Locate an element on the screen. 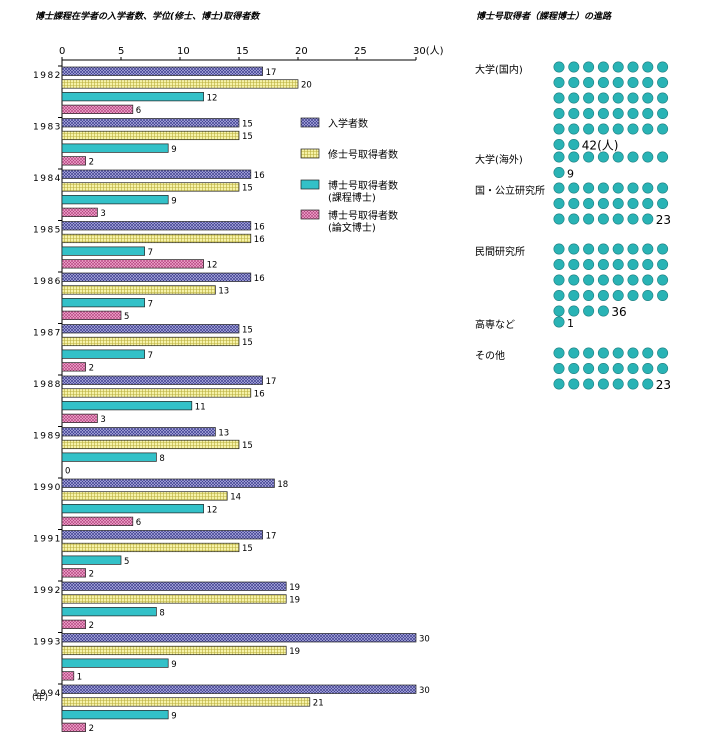  x-tick-label: 15 is located at coordinates (242, 51).